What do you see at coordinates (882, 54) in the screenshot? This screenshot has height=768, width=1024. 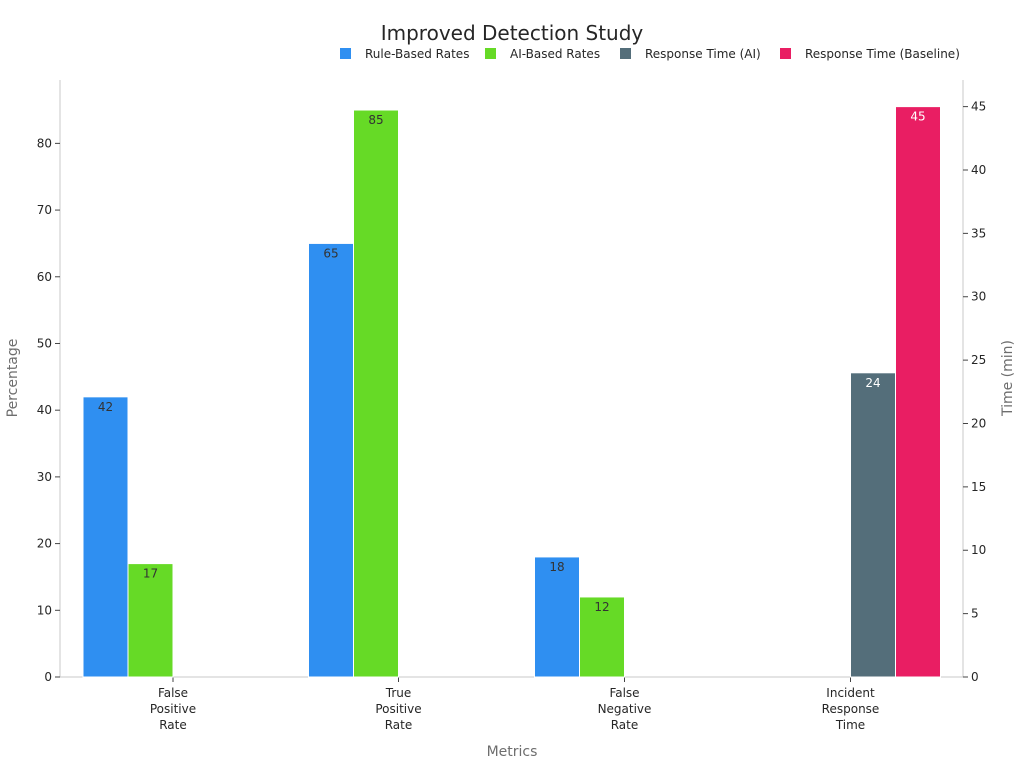 I see `legend-label-3: Response Time (Baseline)` at bounding box center [882, 54].